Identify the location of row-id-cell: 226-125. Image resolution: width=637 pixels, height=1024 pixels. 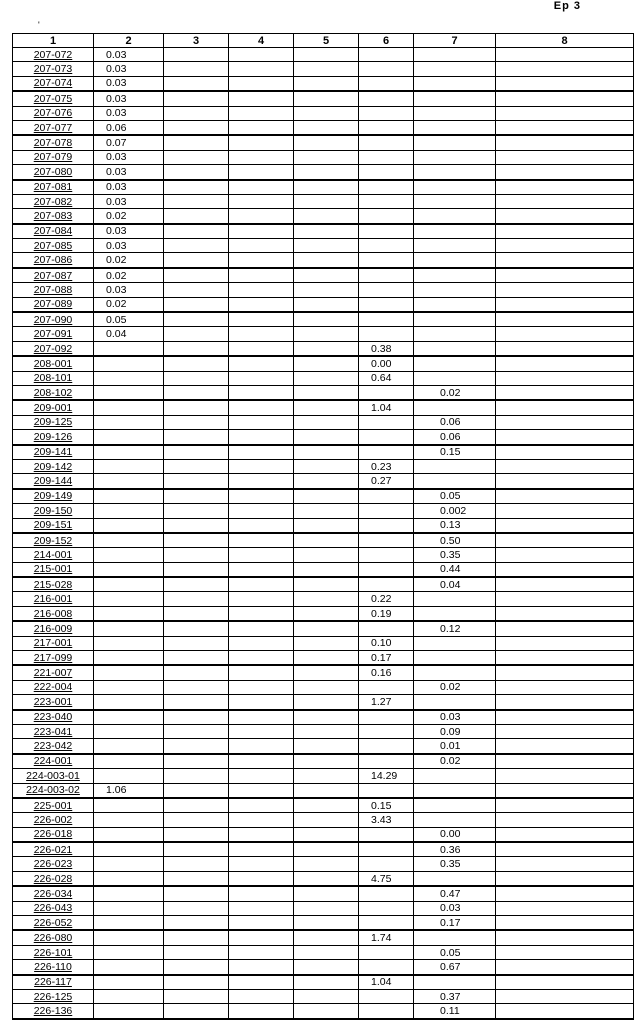
(53, 996).